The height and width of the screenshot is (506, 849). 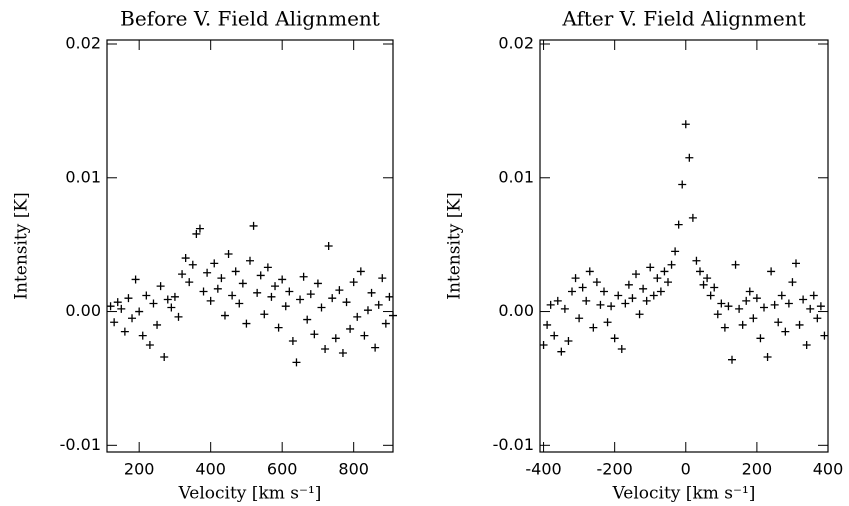 What do you see at coordinates (684, 494) in the screenshot?
I see `x-axis-label: Velocity [km s⁻¹]` at bounding box center [684, 494].